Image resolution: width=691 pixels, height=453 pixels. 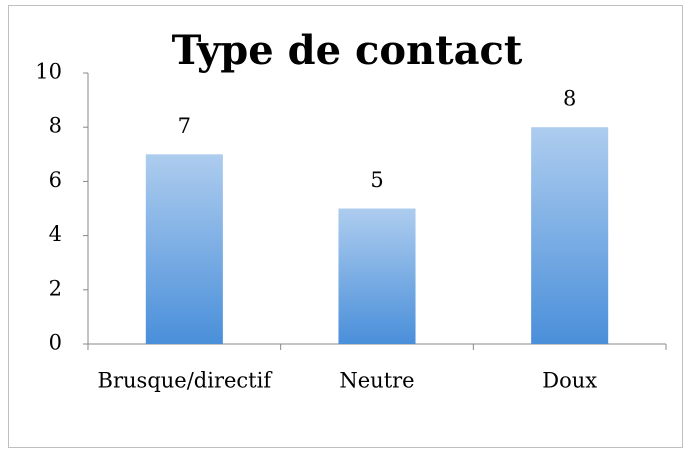 What do you see at coordinates (347, 50) in the screenshot?
I see `chart-title: Type de contact` at bounding box center [347, 50].